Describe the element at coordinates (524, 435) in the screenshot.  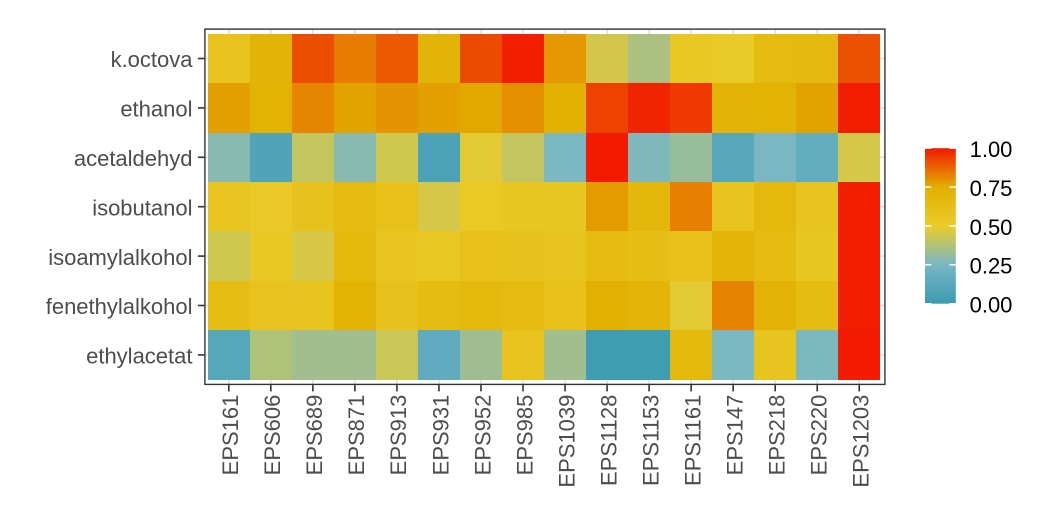
I see `svg-text: EPS985` at that location.